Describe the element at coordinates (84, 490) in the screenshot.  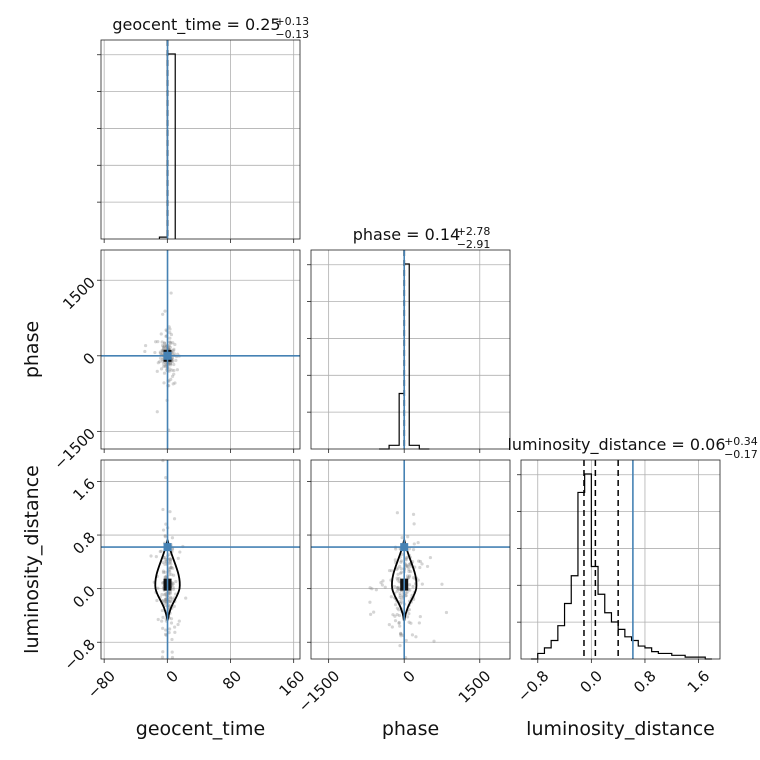
I see `y-tick-label: 1.6` at that location.